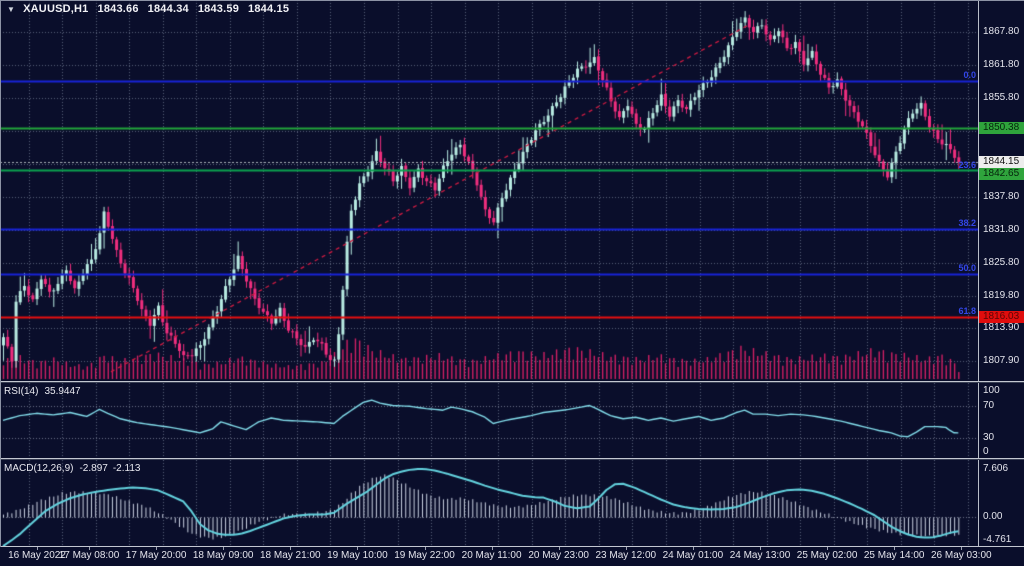  What do you see at coordinates (512, 546) in the screenshot?
I see `panel-separator-macd` at bounding box center [512, 546].